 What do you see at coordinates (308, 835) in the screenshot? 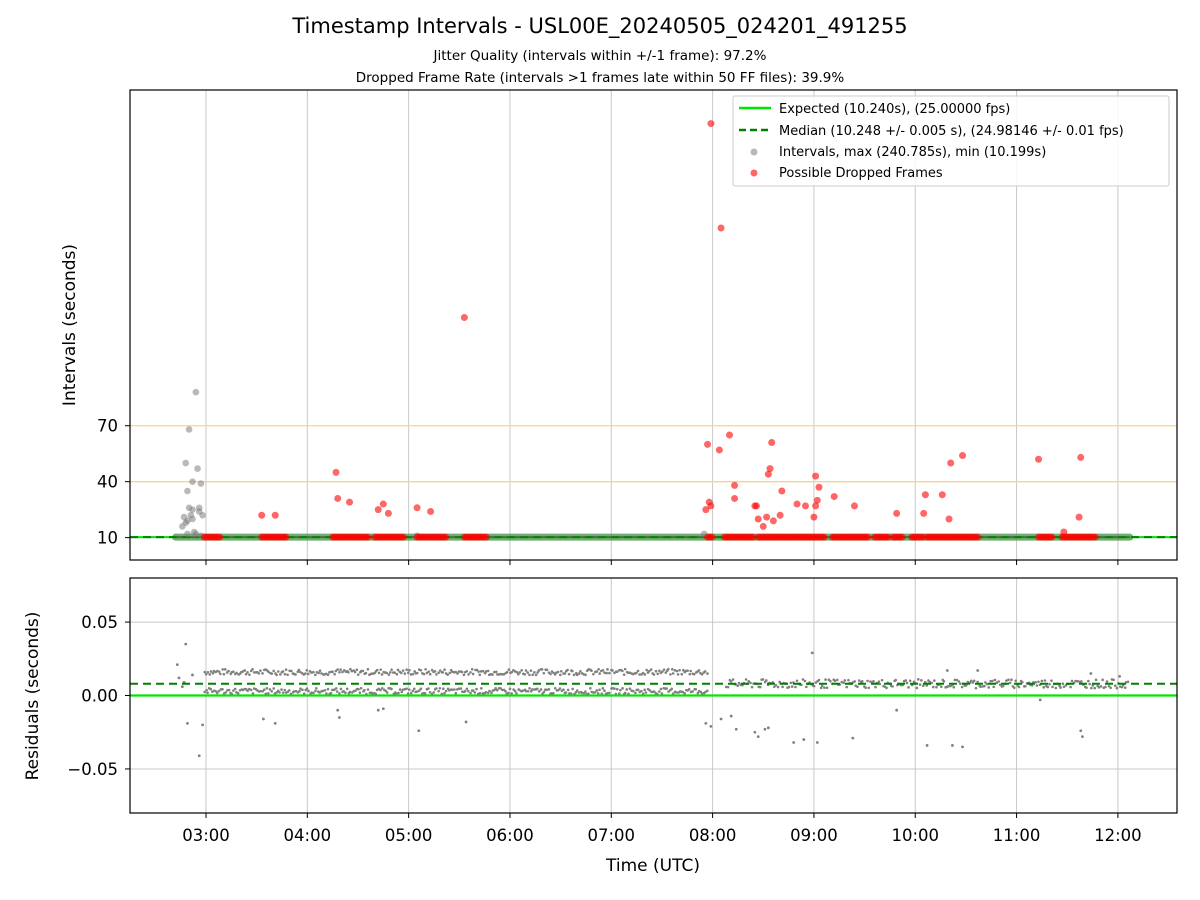
I see `x-tick-label: 04:00` at bounding box center [308, 835].